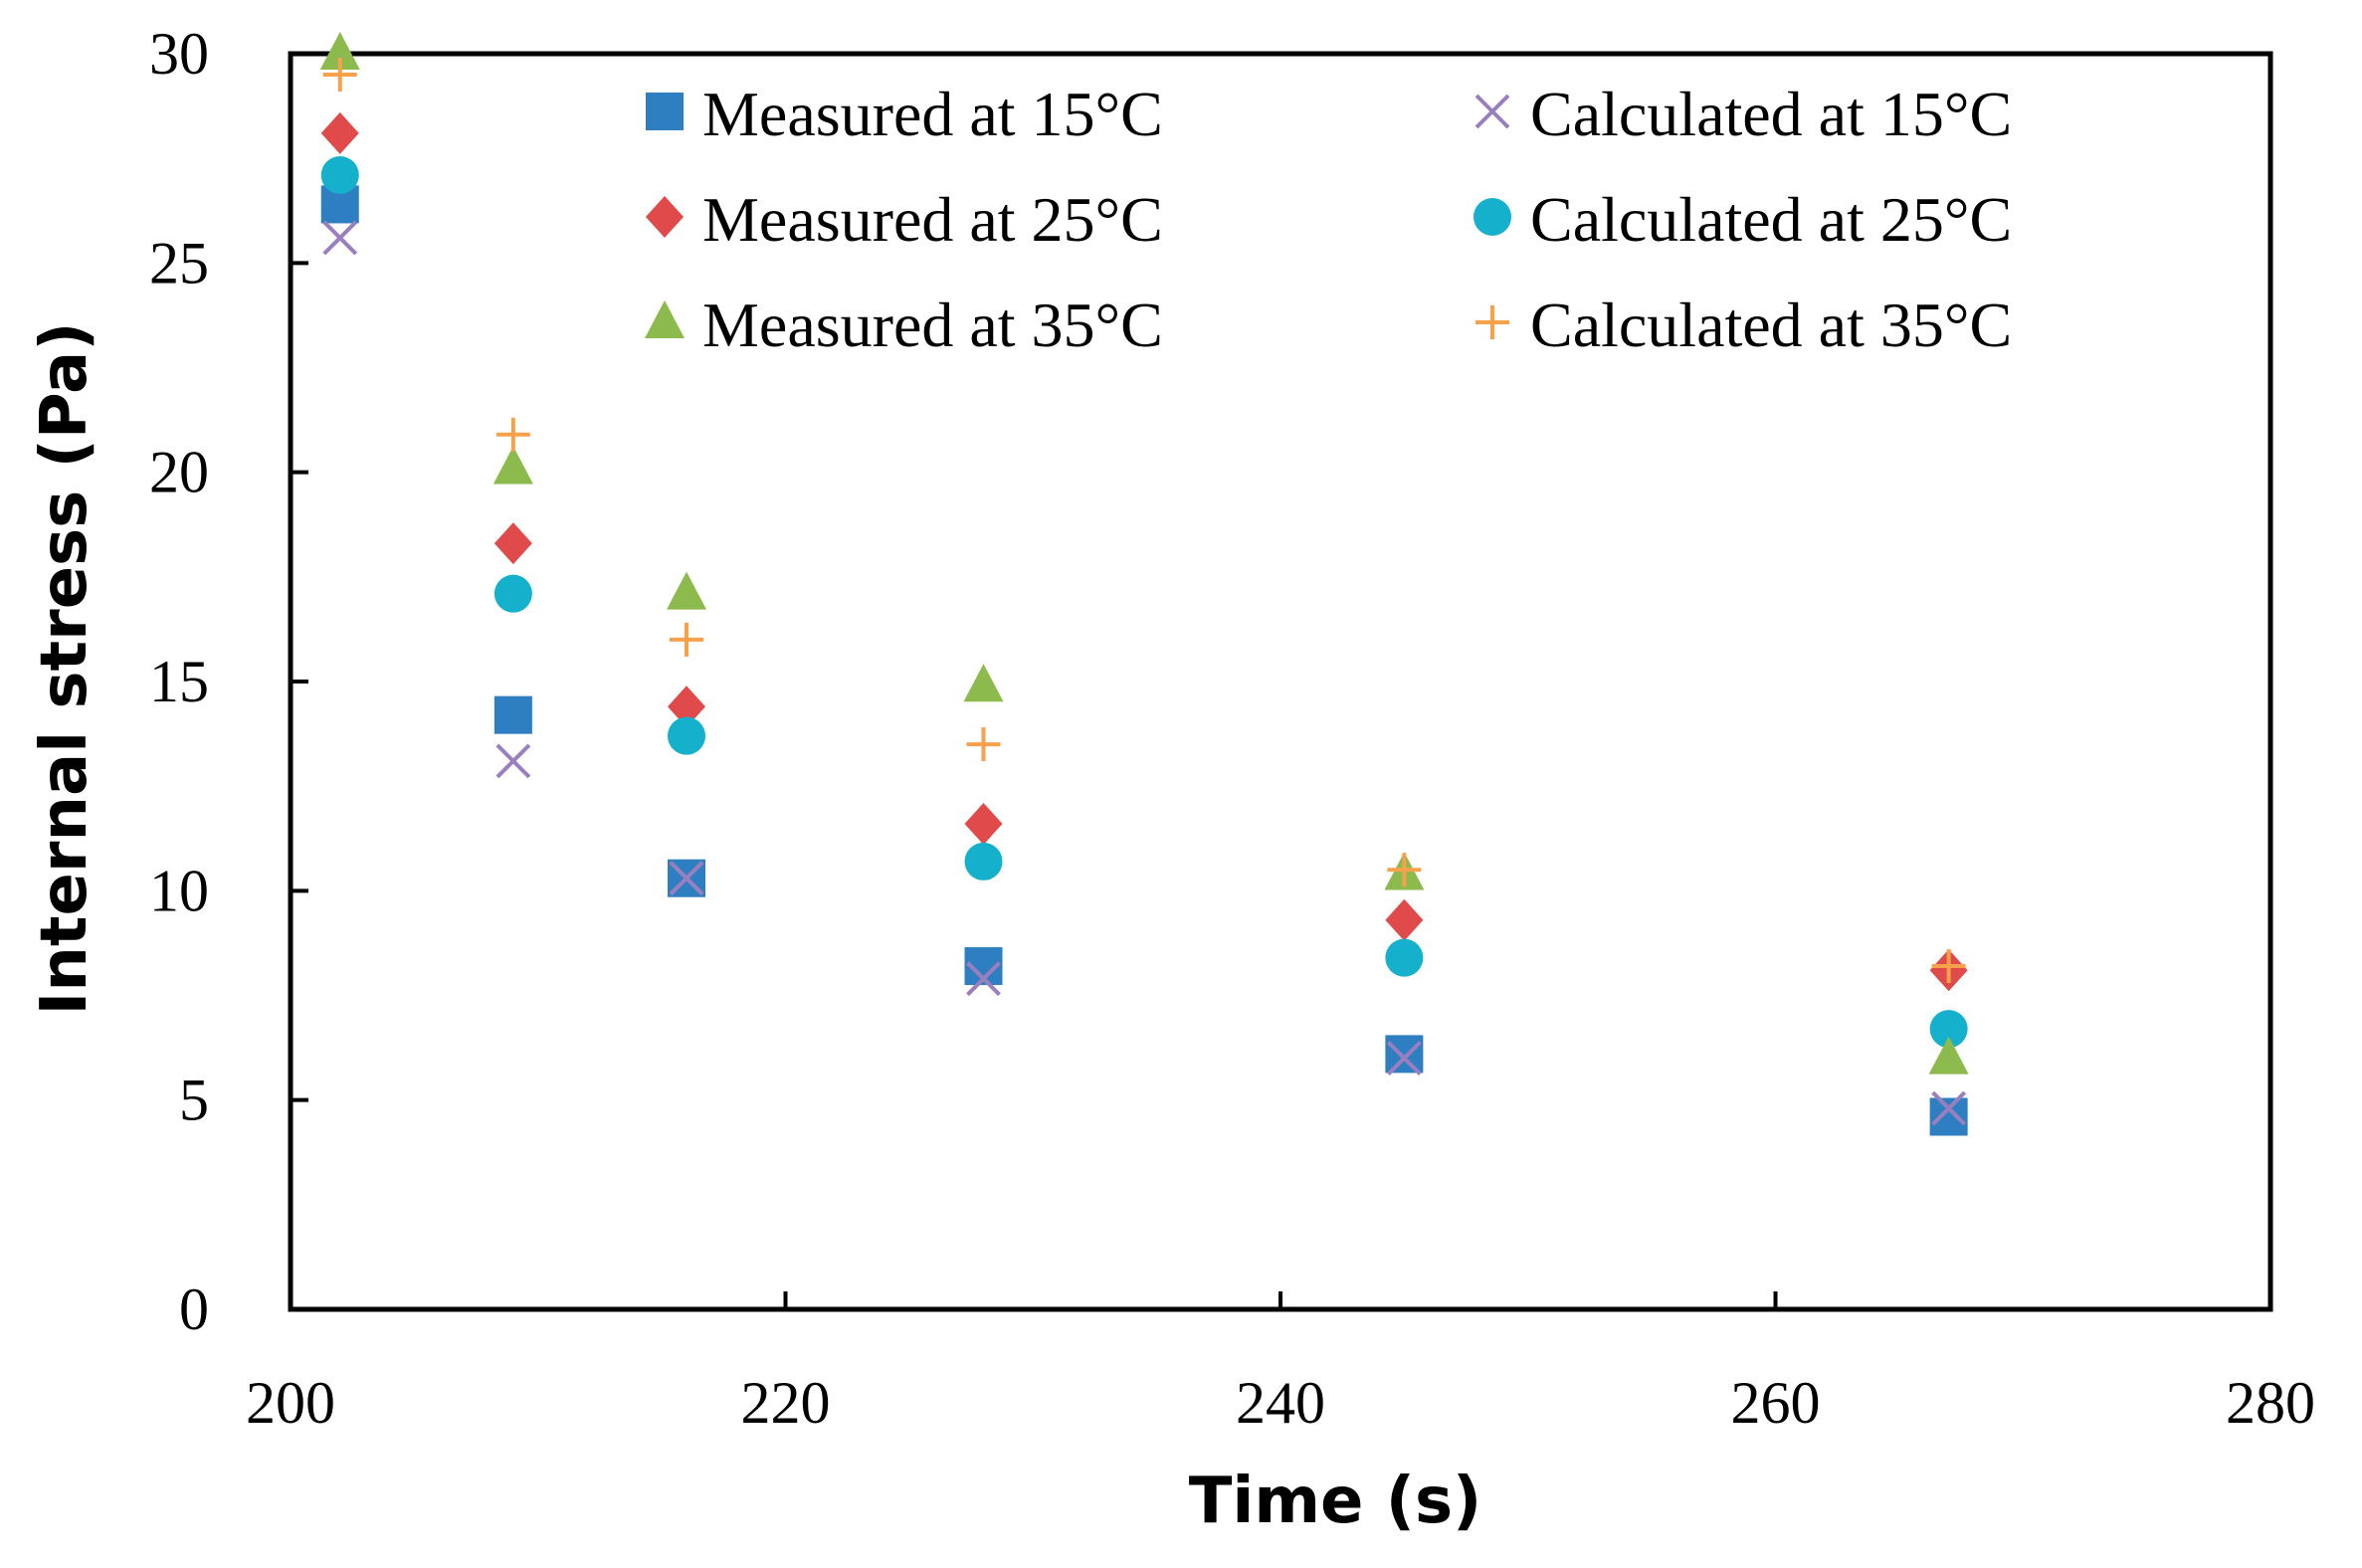 Image resolution: width=2362 pixels, height=1568 pixels. I want to click on y-tick-label: 30, so click(179, 54).